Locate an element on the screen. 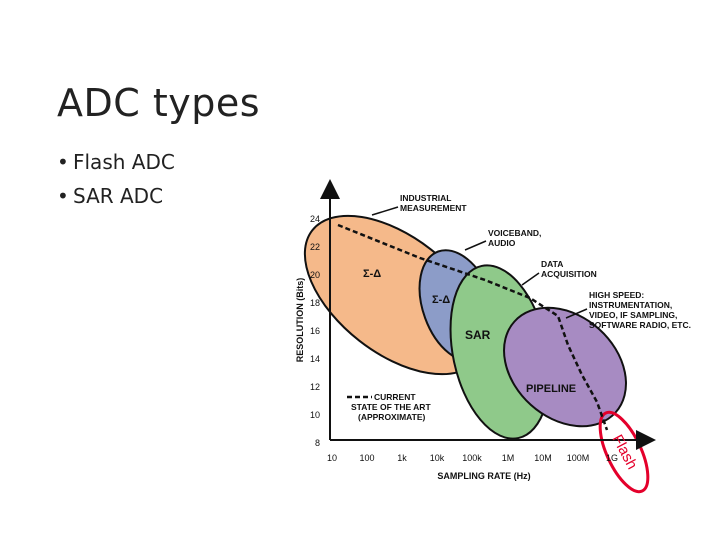 The height and width of the screenshot is (540, 720). y-tick-label: 10 is located at coordinates (315, 415).